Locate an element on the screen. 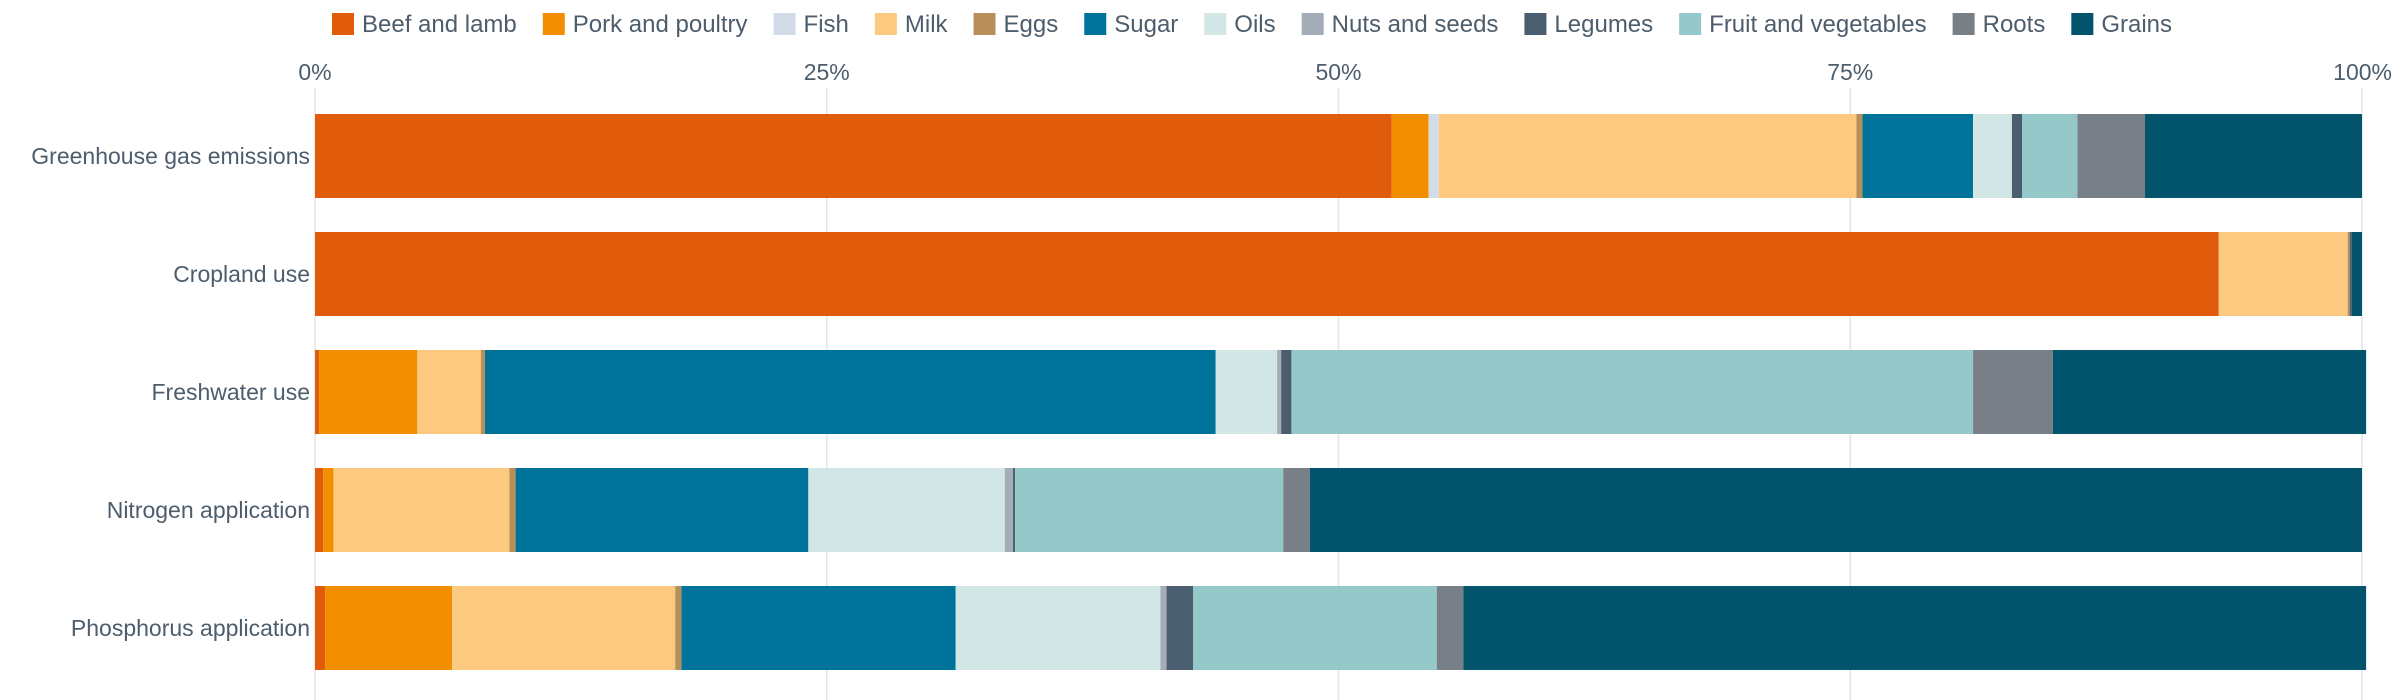  legend-swatch-legumes is located at coordinates (1535, 24).